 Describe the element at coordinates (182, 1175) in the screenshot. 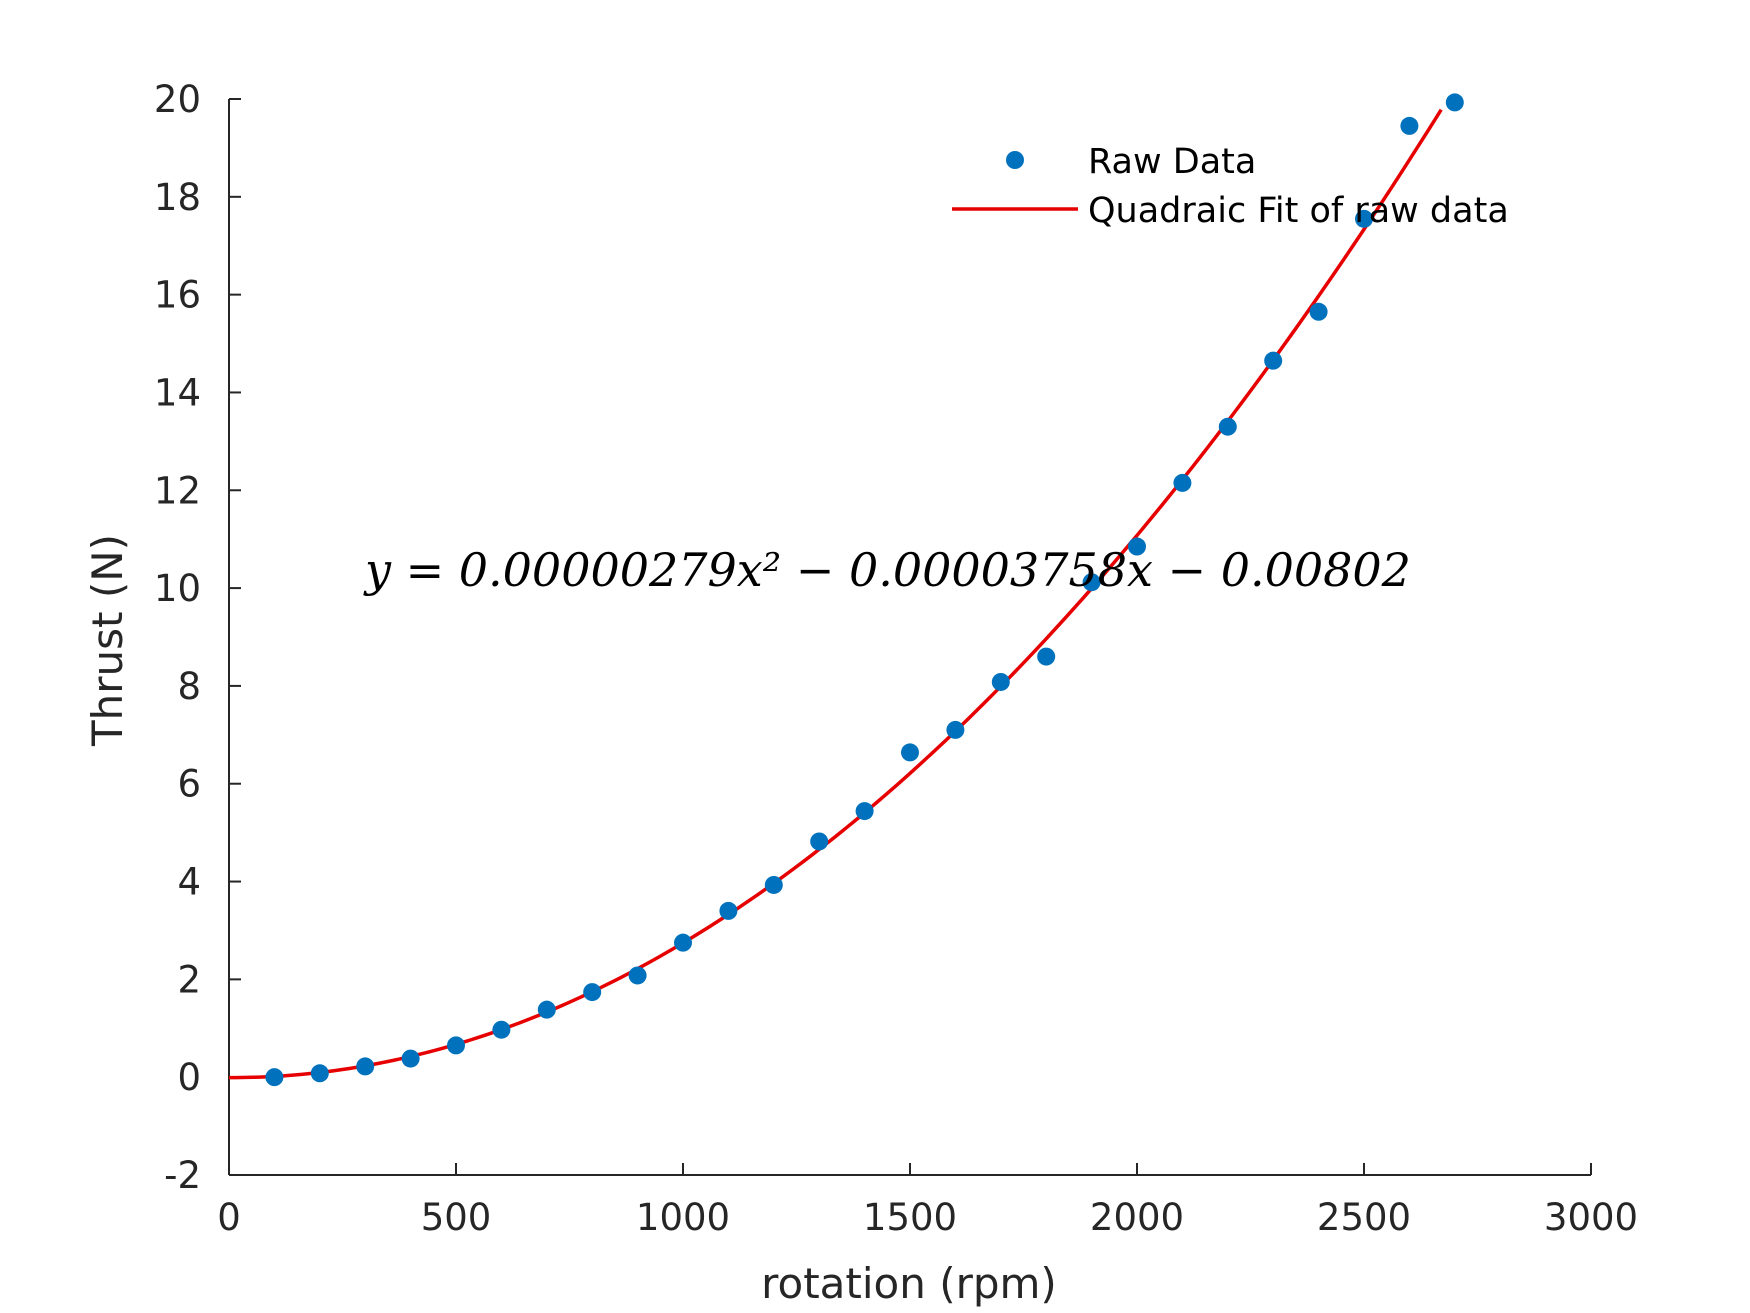

I see `y-tick-label: -2` at that location.